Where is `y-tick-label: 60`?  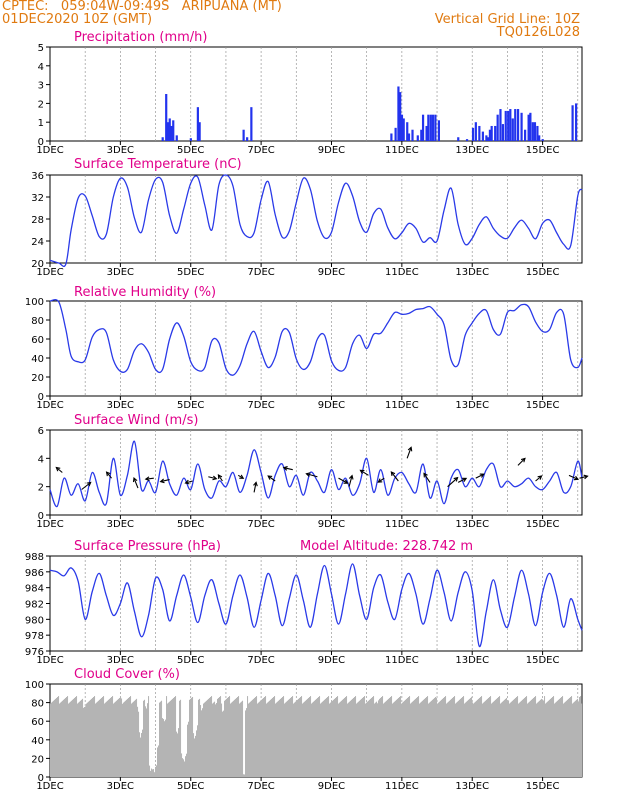 y-tick-label: 60 is located at coordinates (37, 340).